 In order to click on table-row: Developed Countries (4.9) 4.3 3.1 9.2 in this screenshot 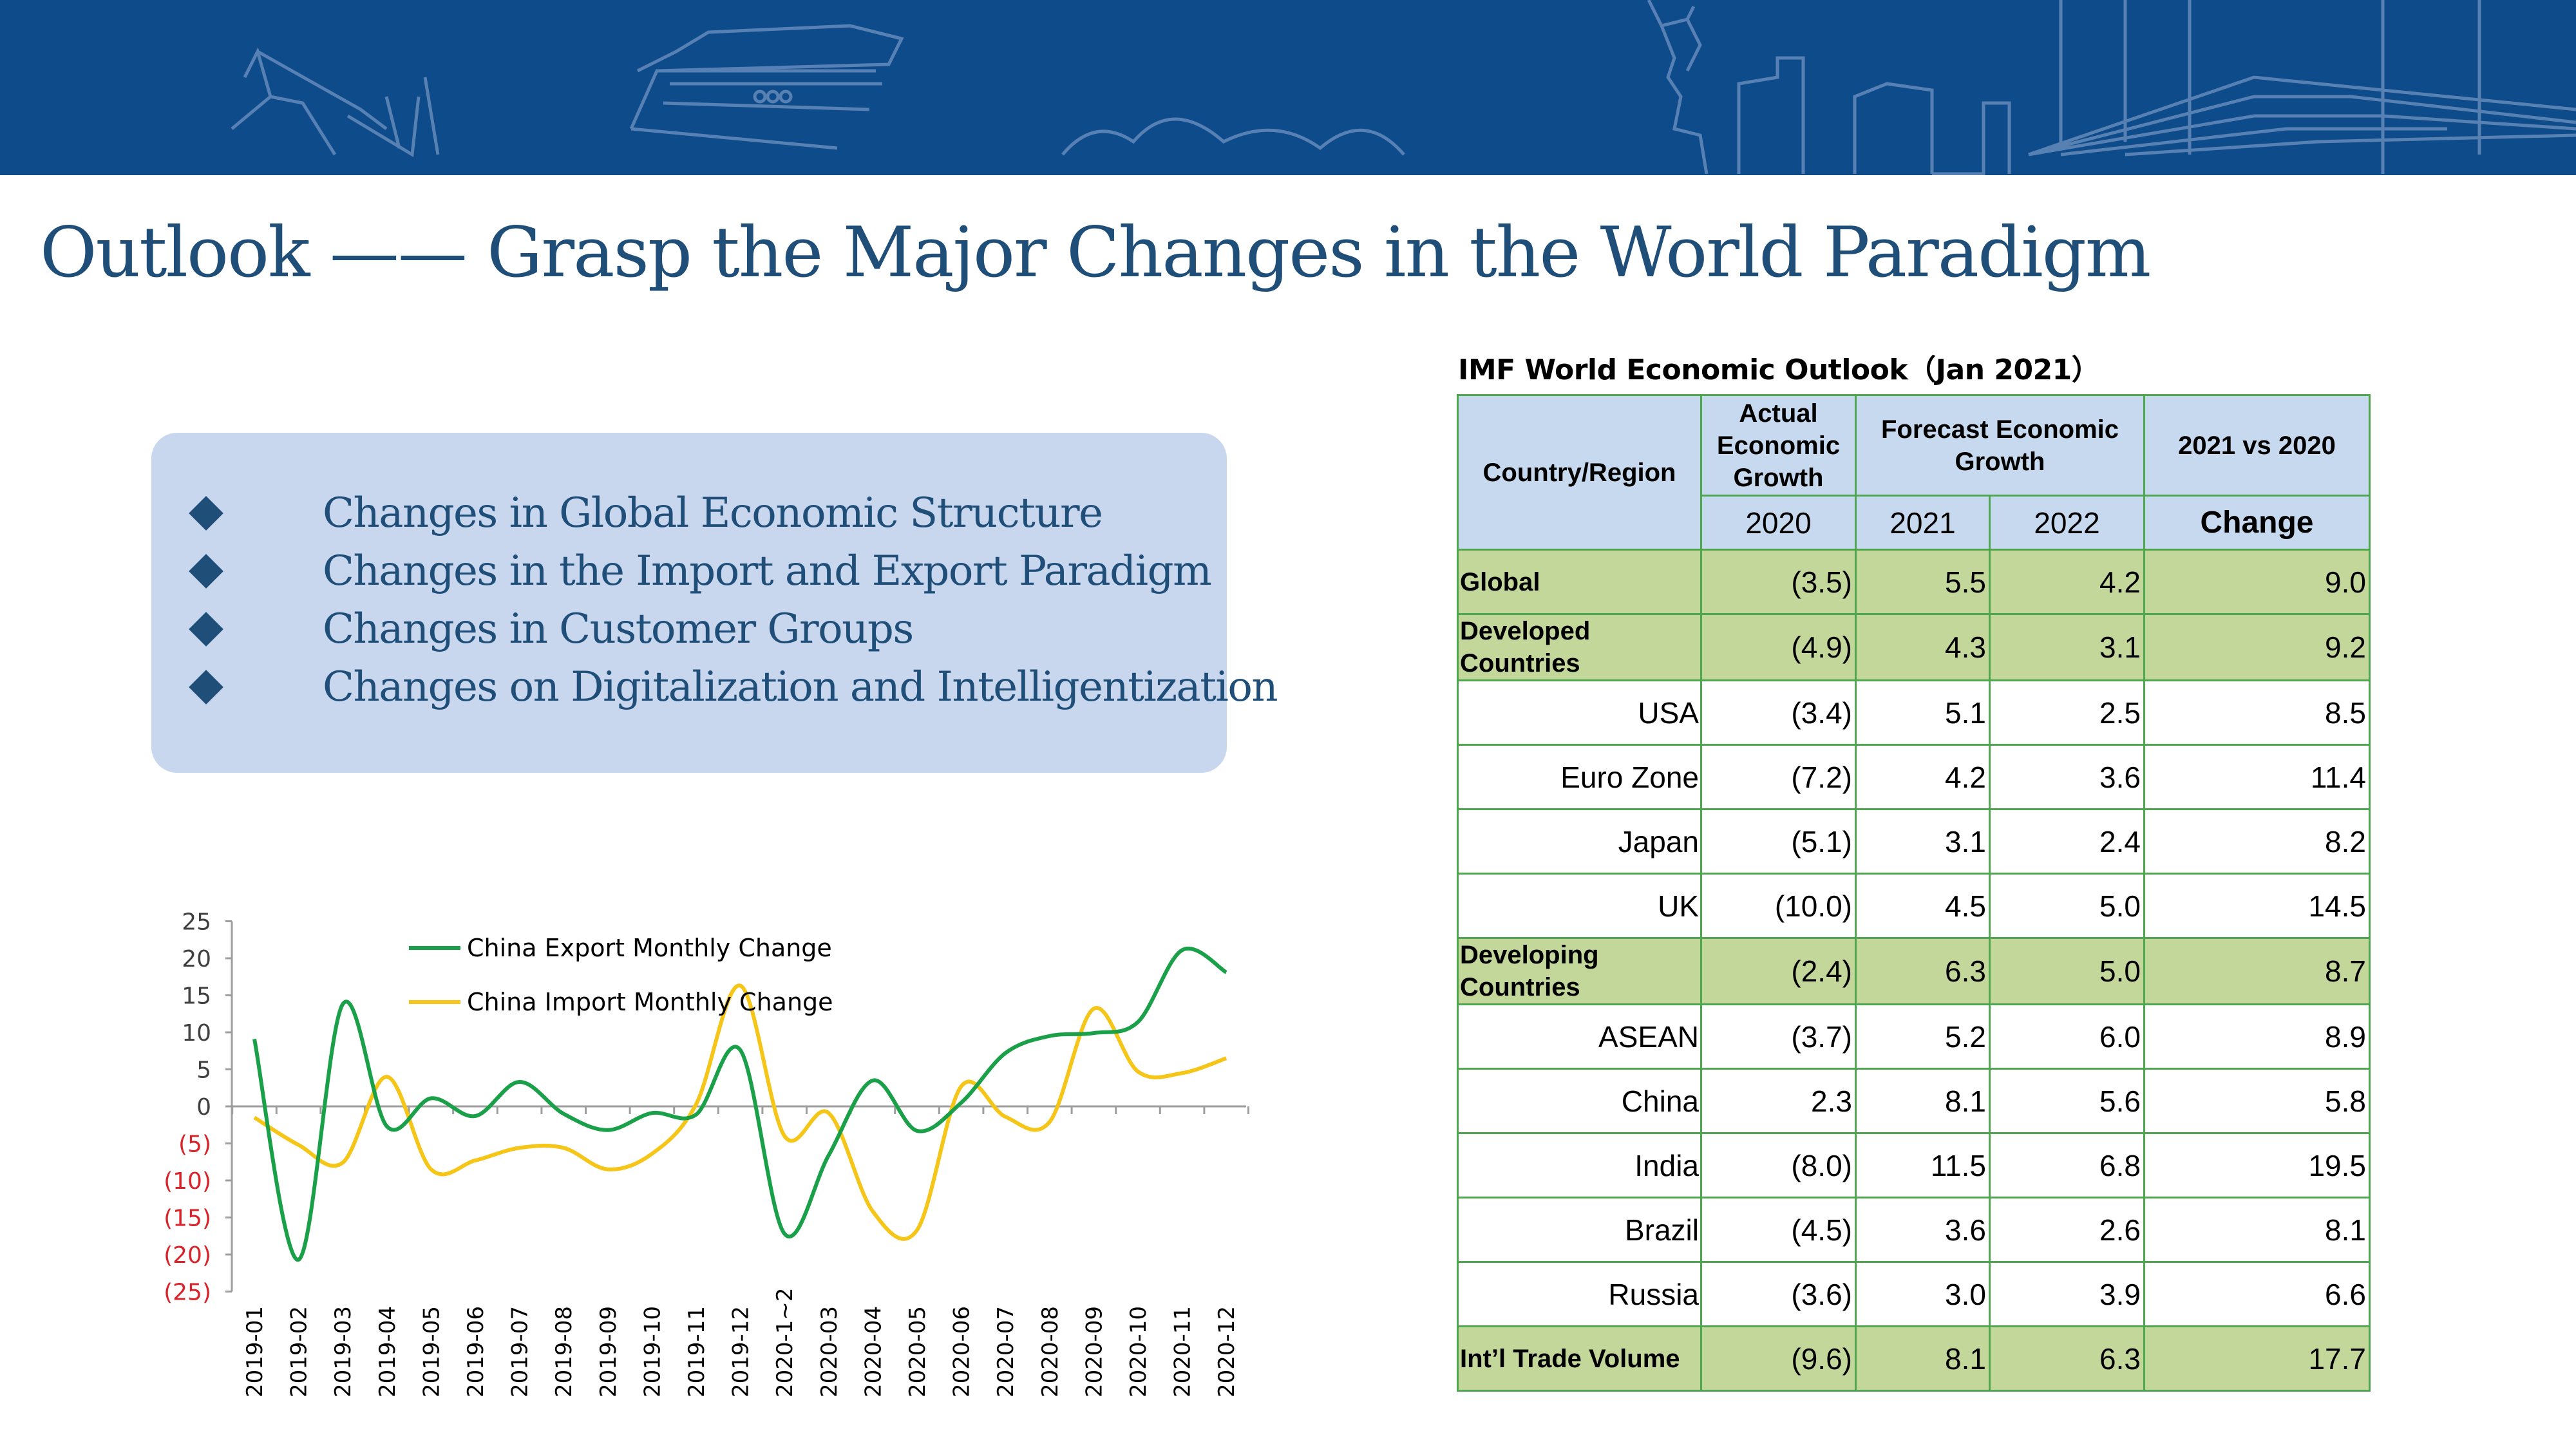, I will do `click(1914, 647)`.